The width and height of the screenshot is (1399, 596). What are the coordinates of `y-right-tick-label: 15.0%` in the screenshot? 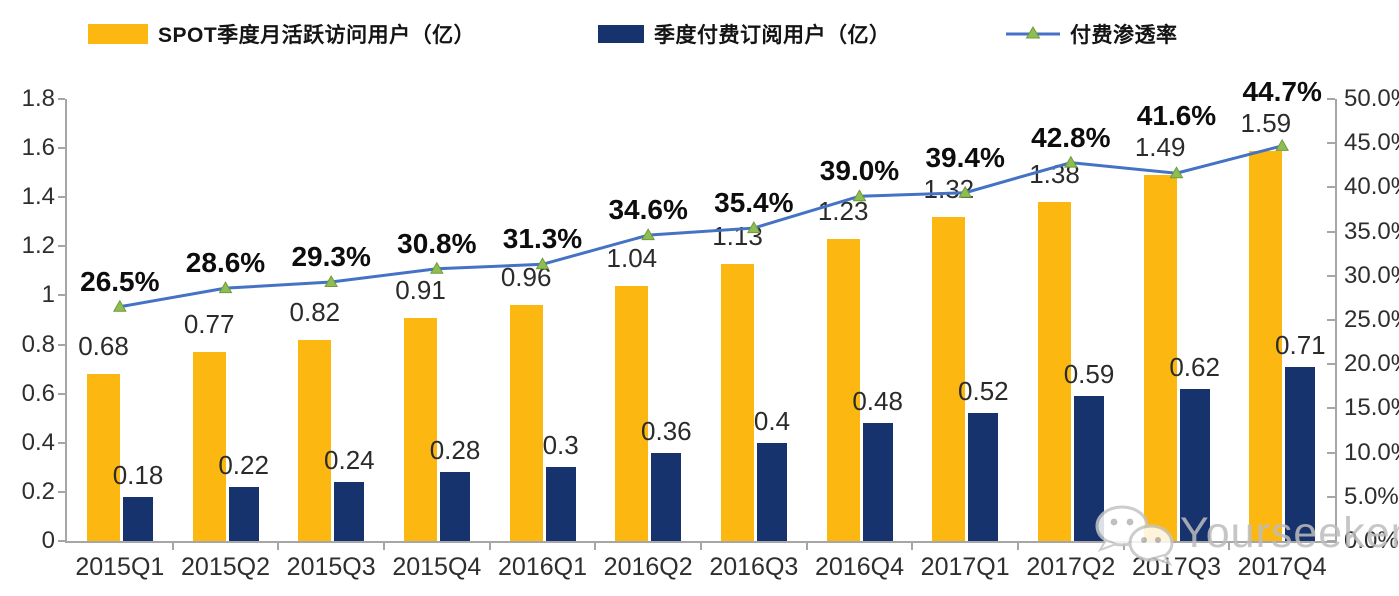 It's located at (1371, 408).